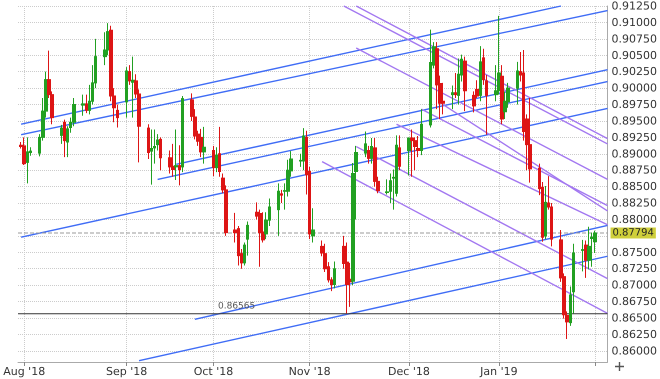 This screenshot has width=660, height=379. What do you see at coordinates (635, 88) in the screenshot?
I see `y-tick-label: 0.90000` at bounding box center [635, 88].